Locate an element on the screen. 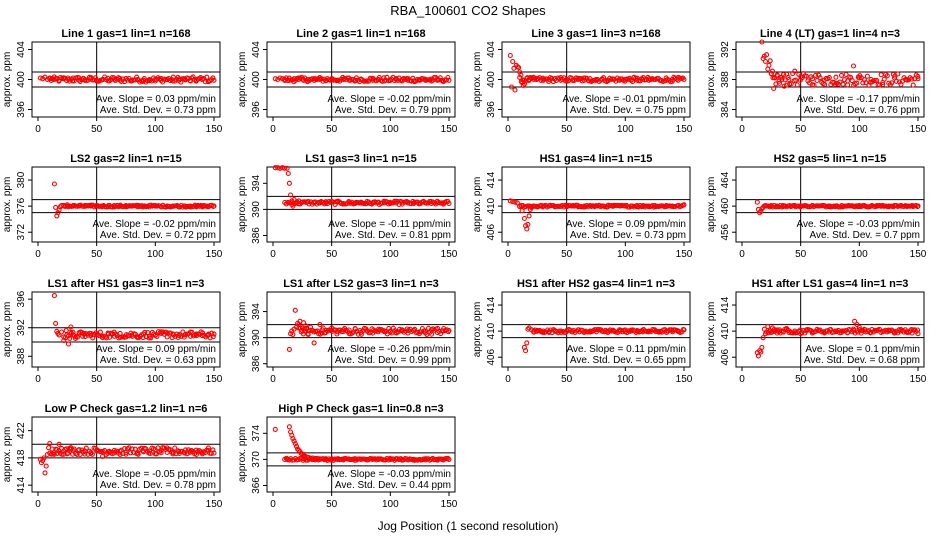 The height and width of the screenshot is (540, 936). slope-annotation: Ave. Slope = 0.09 ppm/min is located at coordinates (156, 349).